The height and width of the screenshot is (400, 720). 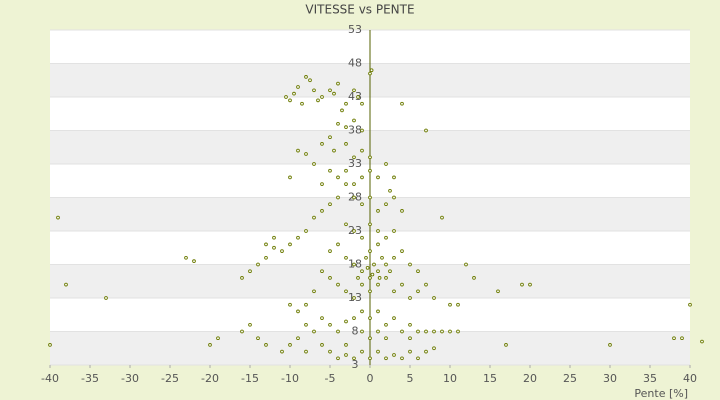 What do you see at coordinates (661, 393) in the screenshot?
I see `x-axis-label: Pente [%]` at bounding box center [661, 393].